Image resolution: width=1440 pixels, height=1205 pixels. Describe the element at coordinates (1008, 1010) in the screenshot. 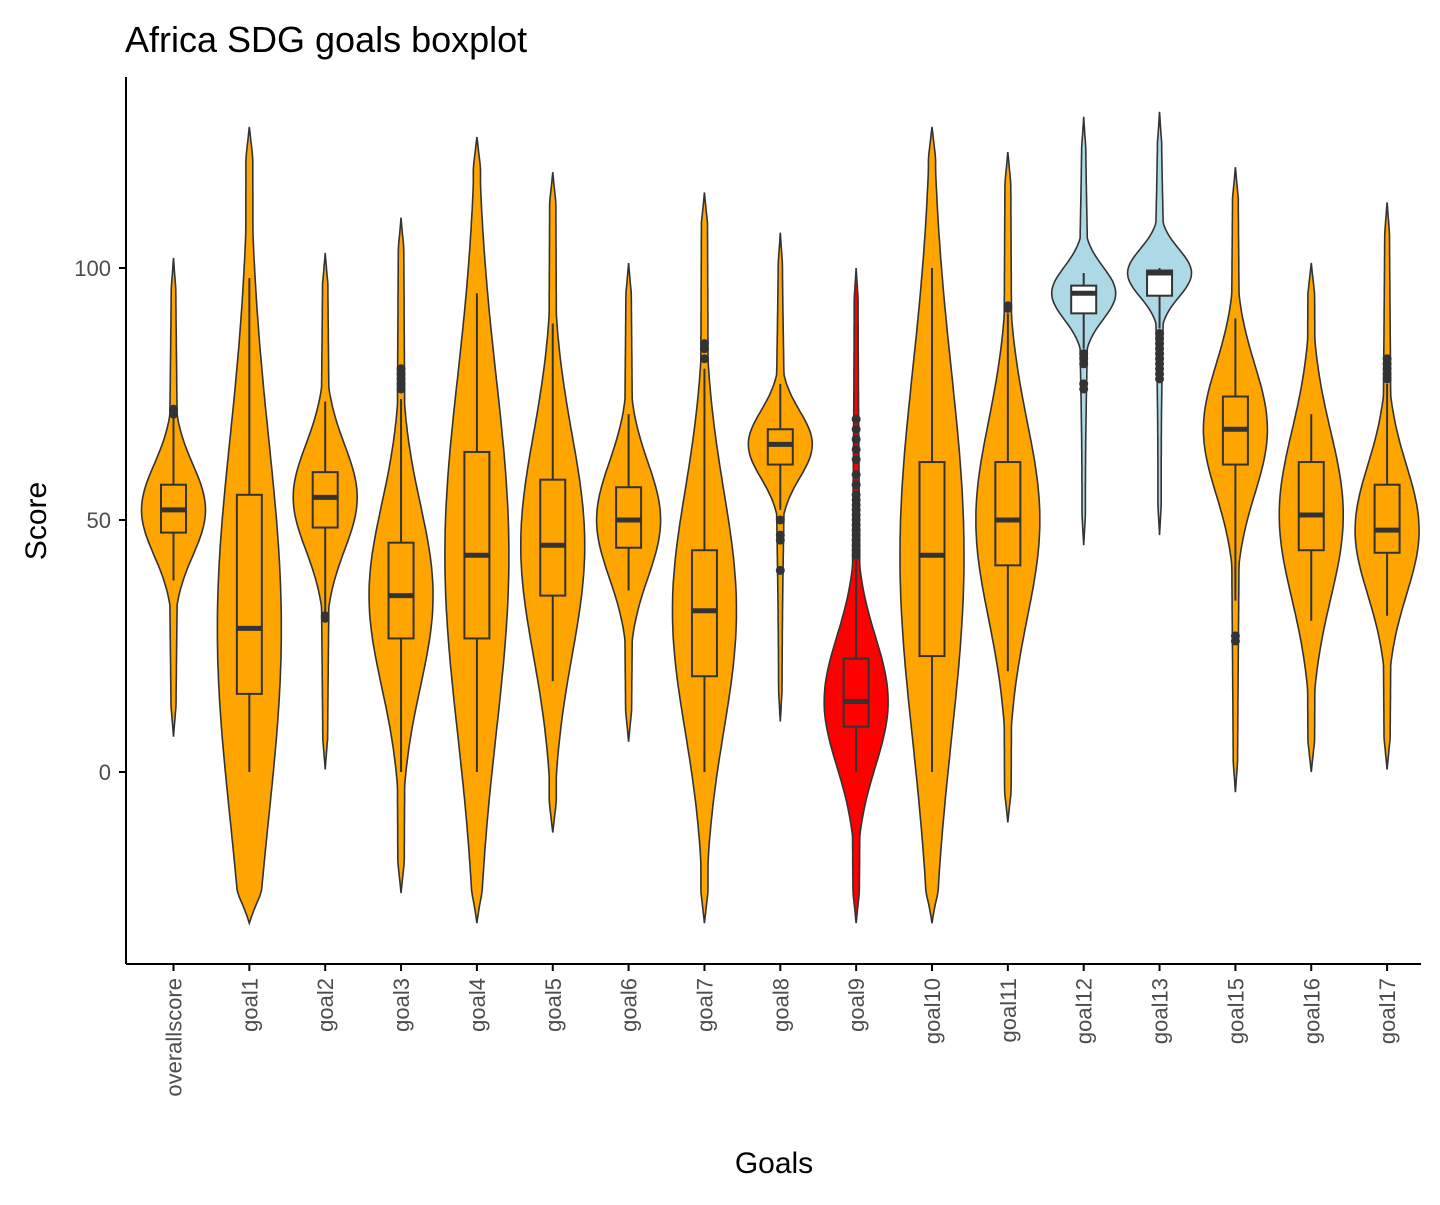

I see `x-tick-label-goal11: goal11` at that location.